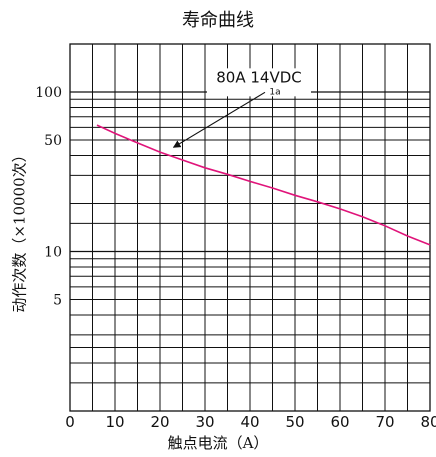  Describe the element at coordinates (57, 301) in the screenshot. I see `y-tick-label: 5` at that location.